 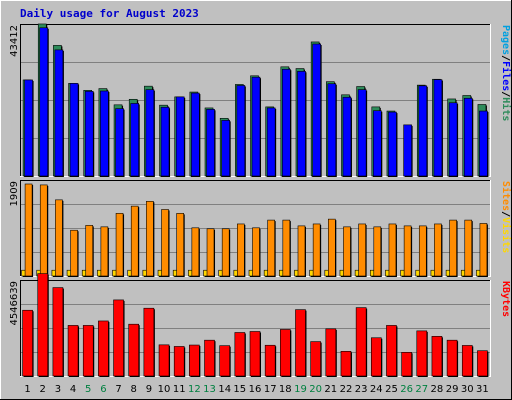 I want to click on x-tick-label-24: 24, so click(x=376, y=389).